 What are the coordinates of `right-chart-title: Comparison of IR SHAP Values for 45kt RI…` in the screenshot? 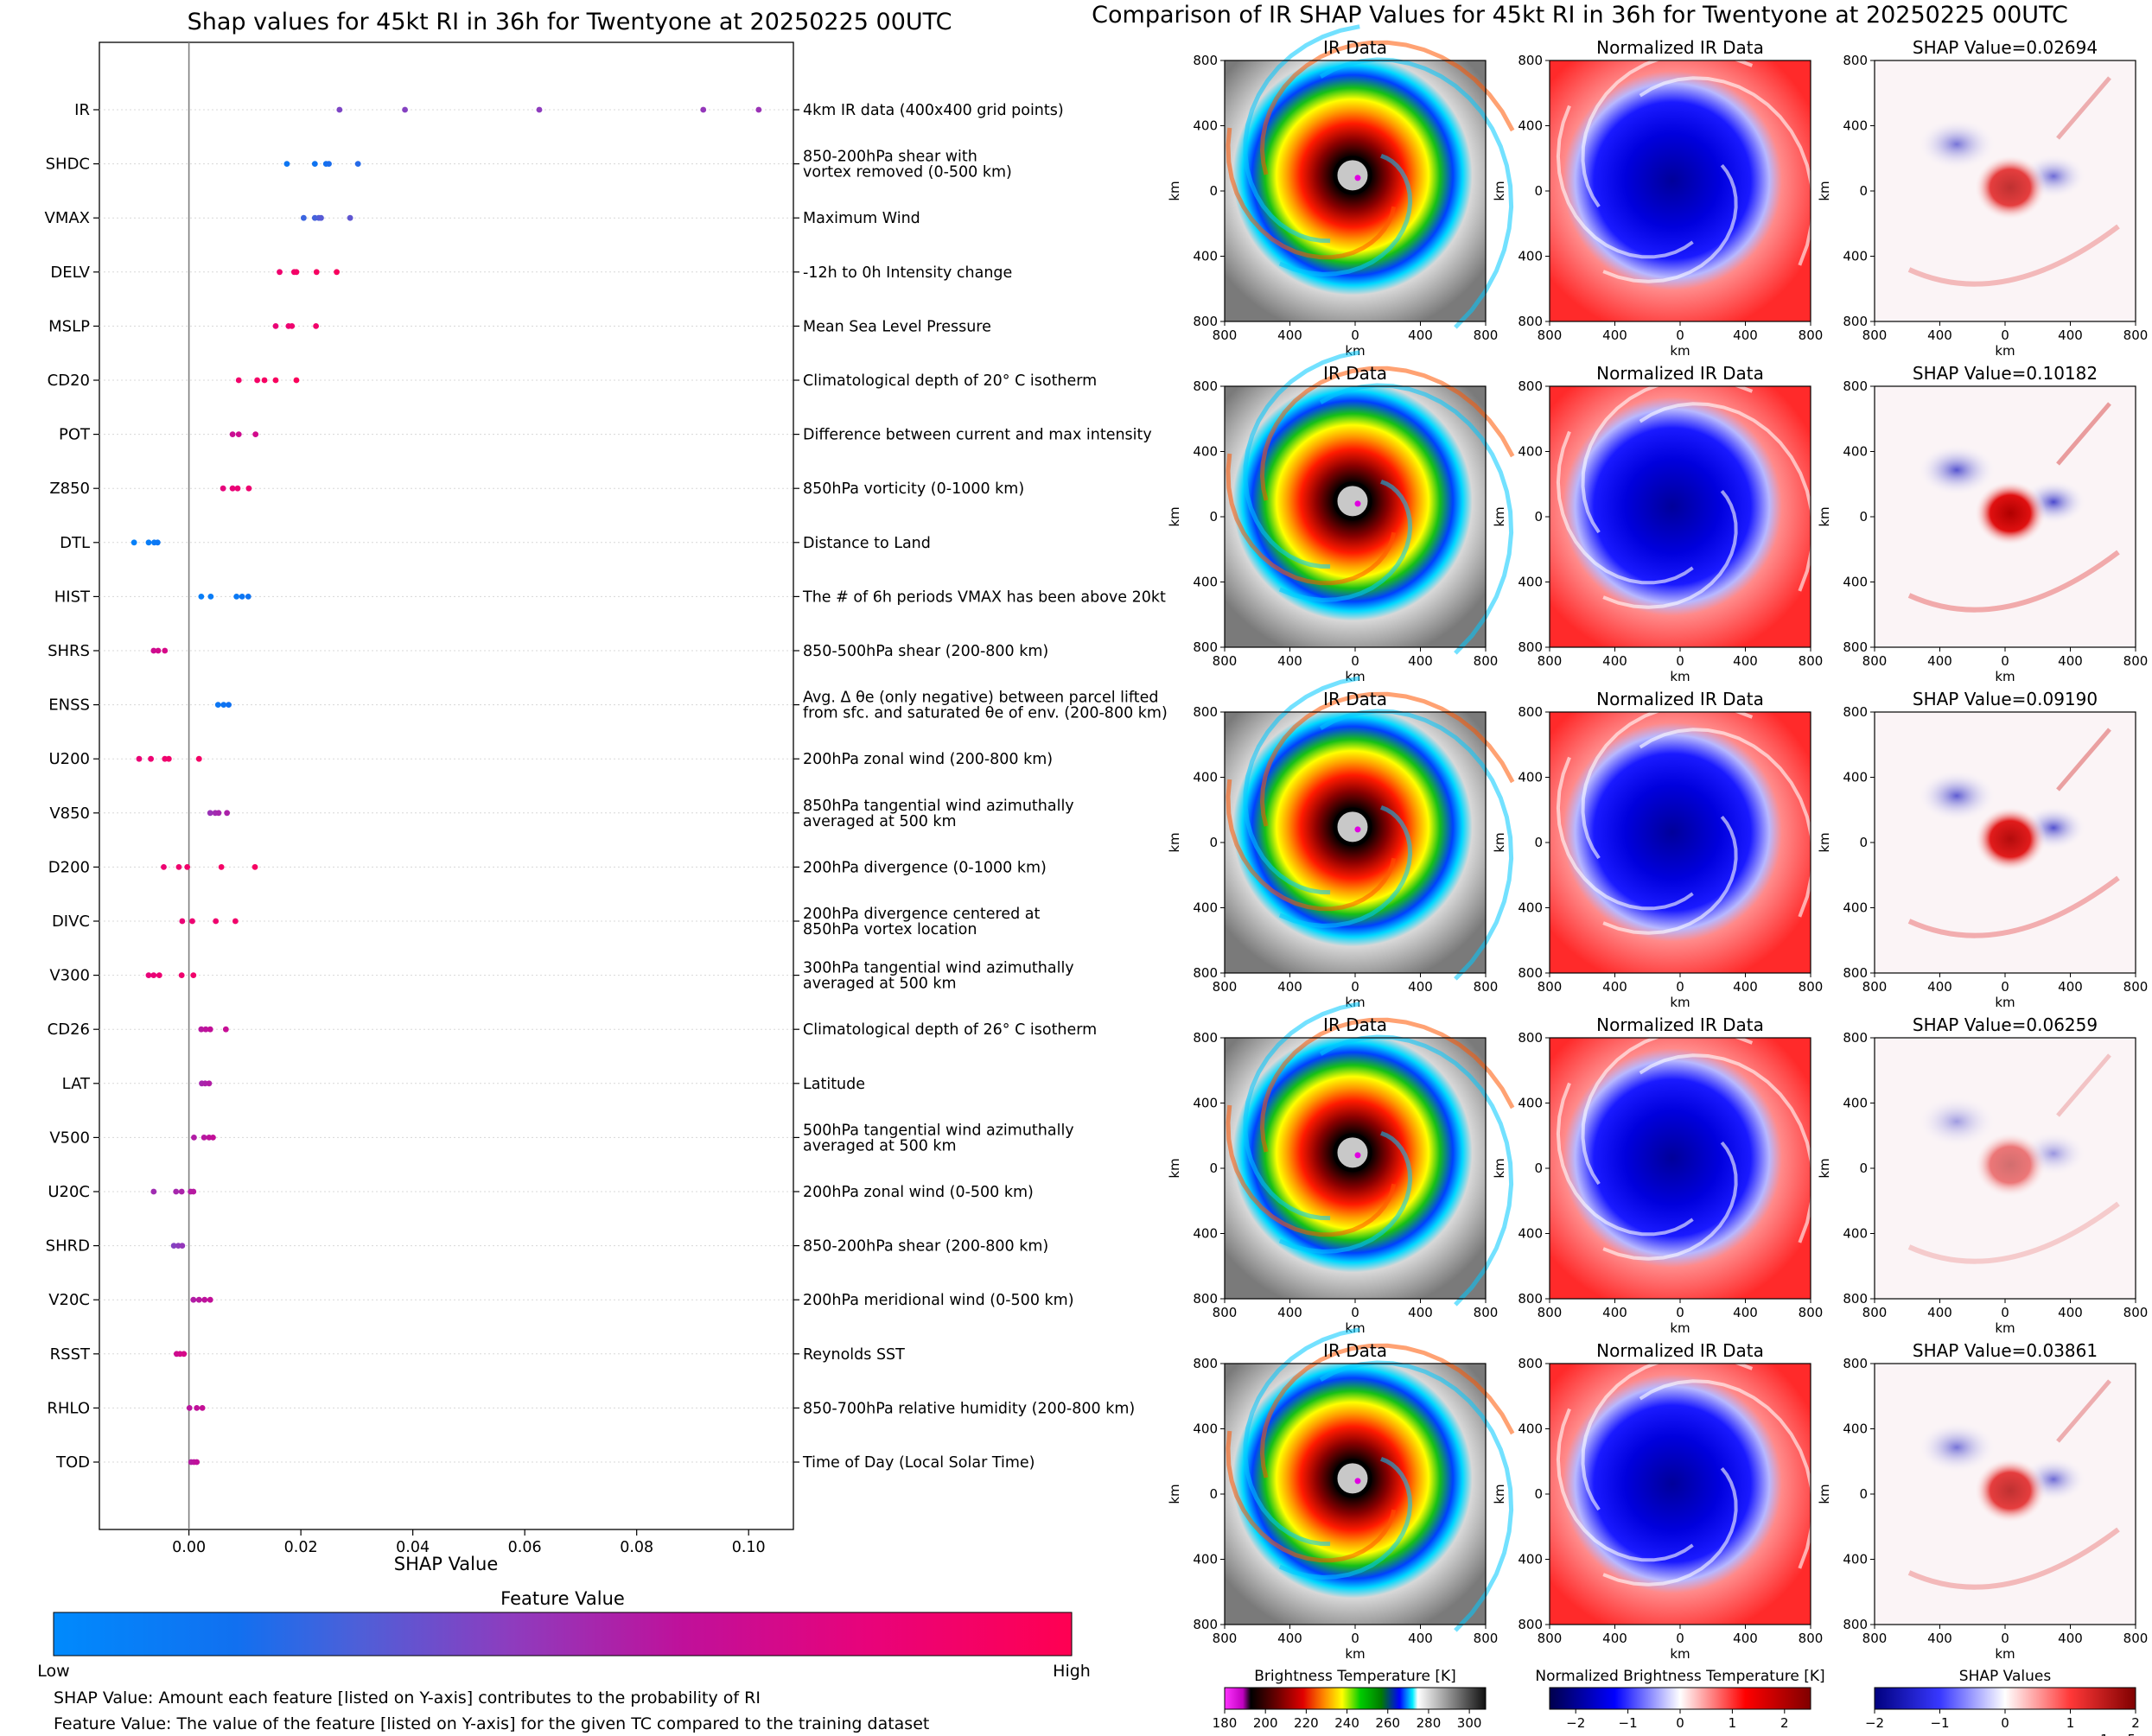 It's located at (1580, 15).